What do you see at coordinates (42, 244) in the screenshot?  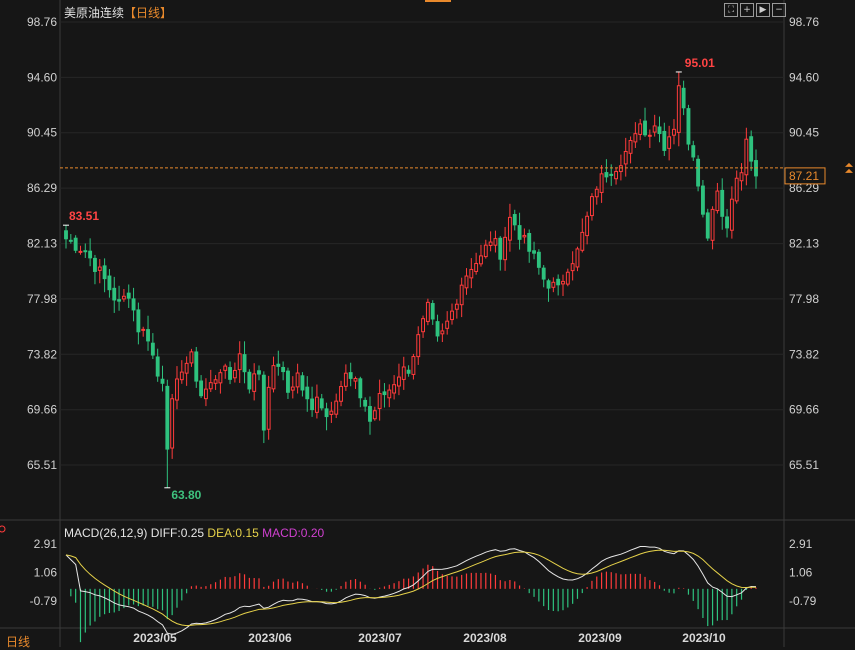 I see `price-tick-left: 82.13` at bounding box center [42, 244].